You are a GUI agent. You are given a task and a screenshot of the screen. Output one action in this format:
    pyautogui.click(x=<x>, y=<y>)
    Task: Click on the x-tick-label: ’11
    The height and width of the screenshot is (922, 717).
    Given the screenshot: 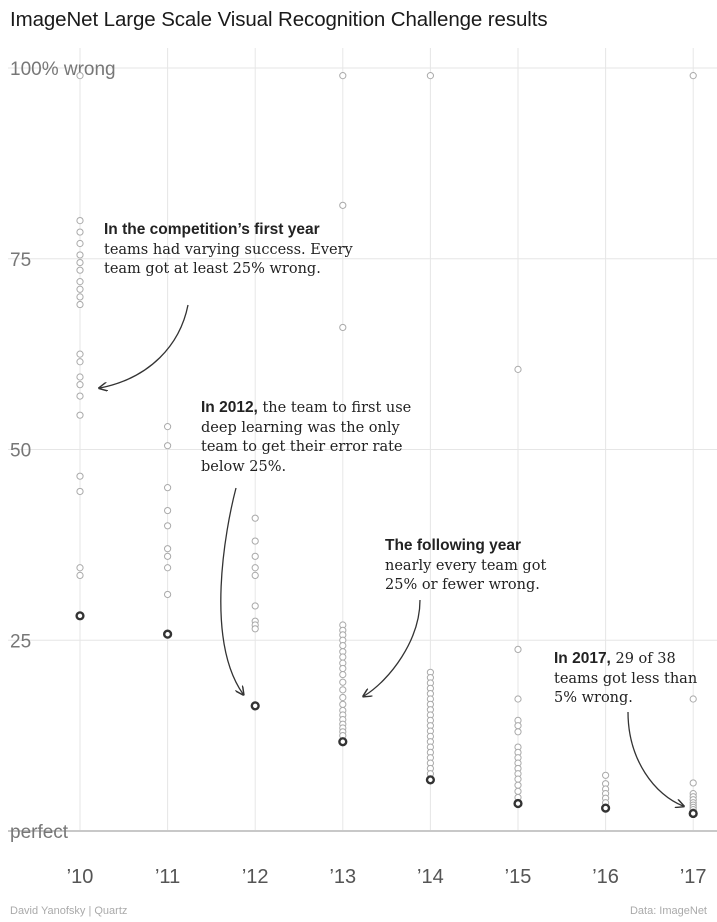 What is the action you would take?
    pyautogui.click(x=167, y=877)
    